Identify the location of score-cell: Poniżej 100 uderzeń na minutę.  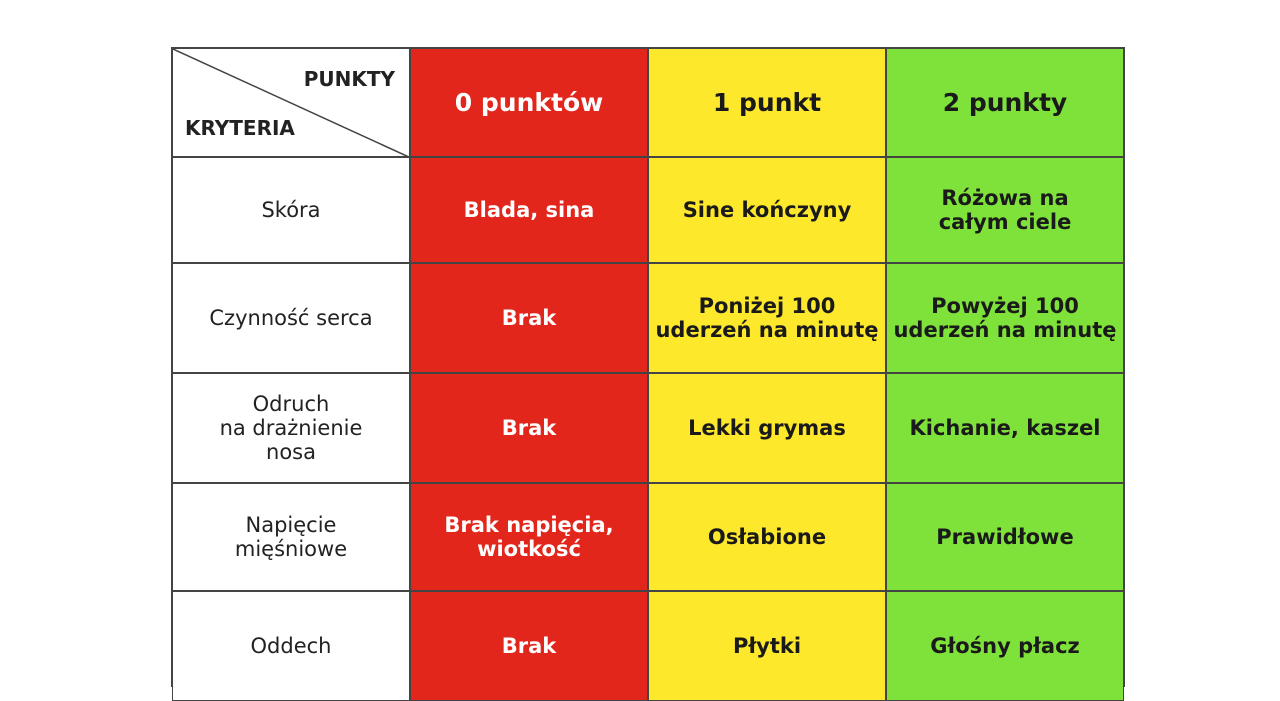
(767, 318).